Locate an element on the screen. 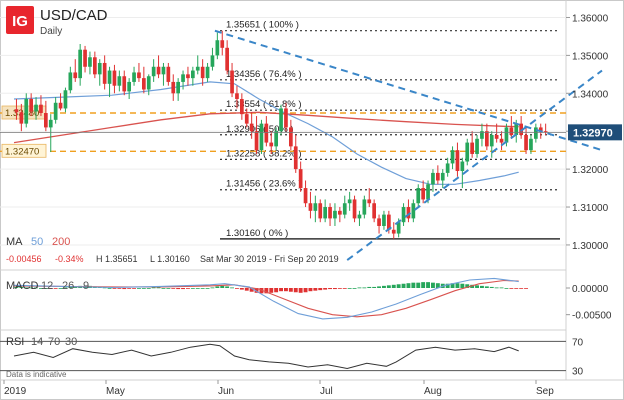 This screenshot has width=624, height=400. fib-level-label: 1.34356 ( 76.4% ) is located at coordinates (264, 74).